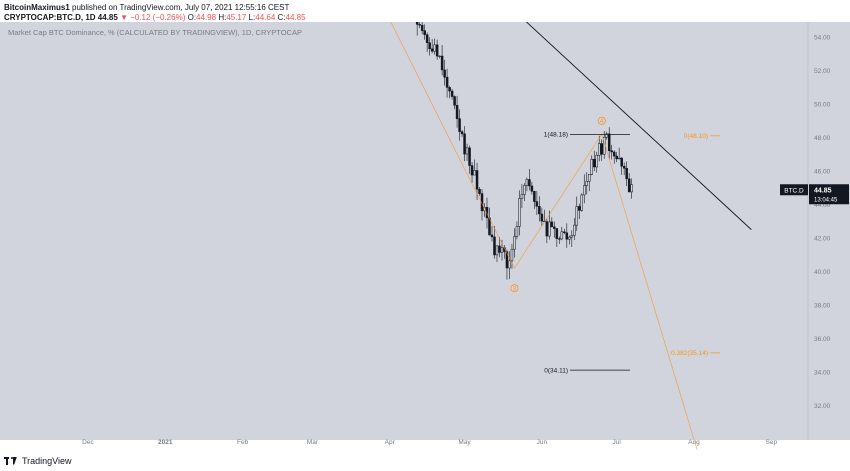  Describe the element at coordinates (617, 442) in the screenshot. I see `x-tick-label: Jul` at that location.